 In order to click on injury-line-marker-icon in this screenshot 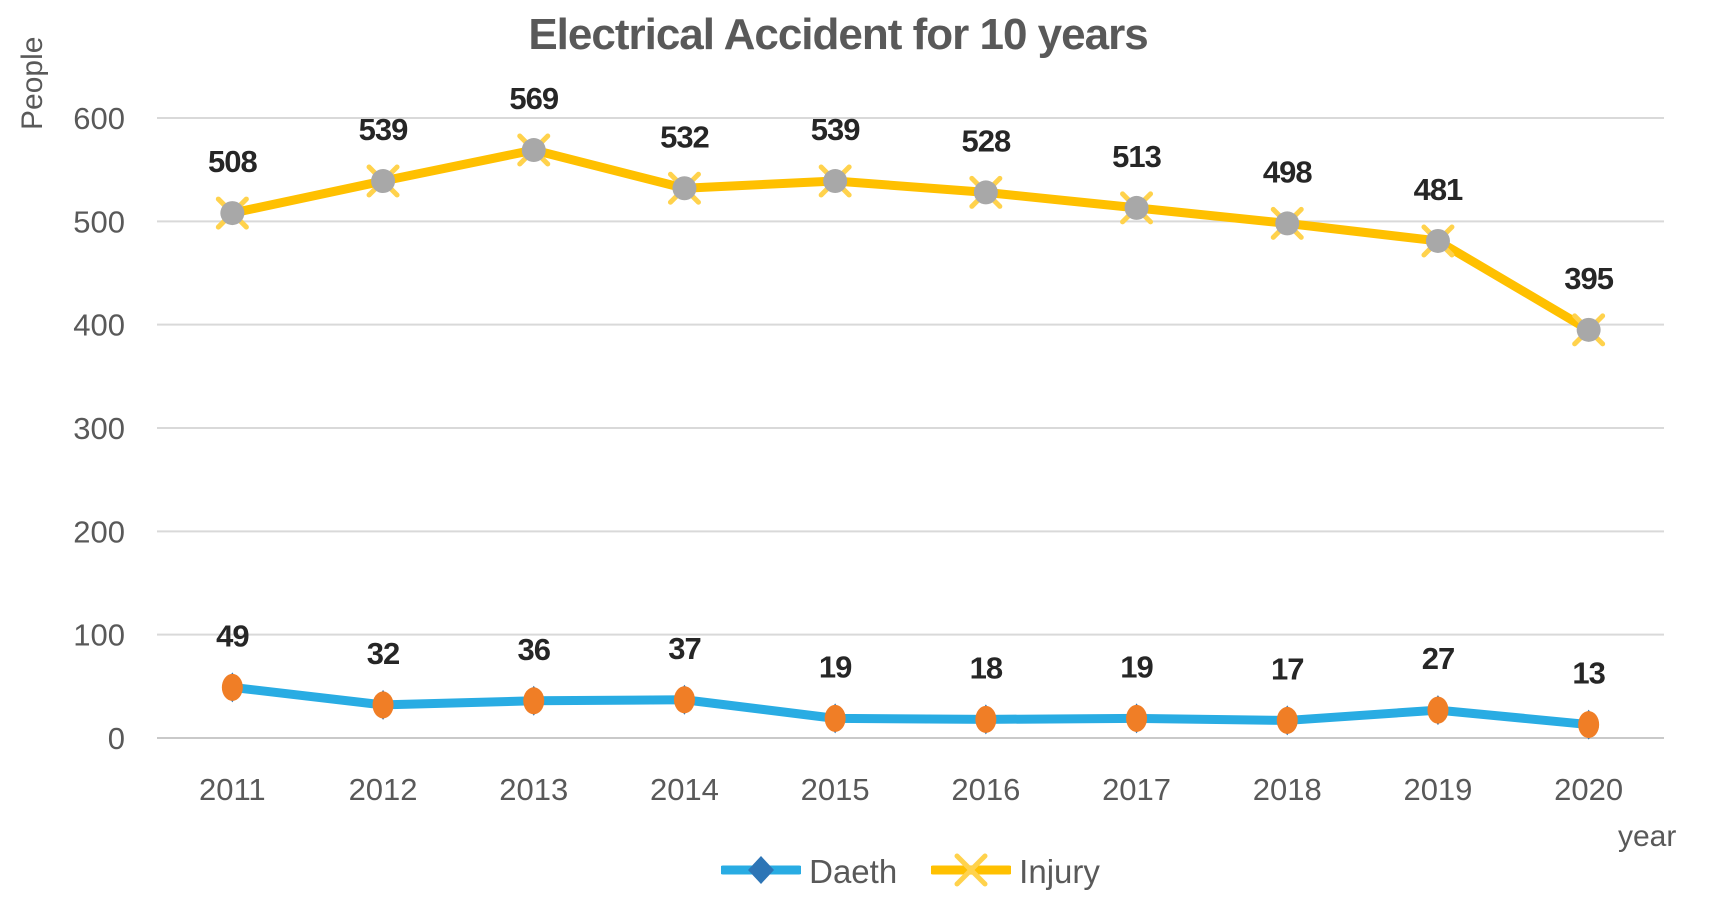, I will do `click(971, 872)`.